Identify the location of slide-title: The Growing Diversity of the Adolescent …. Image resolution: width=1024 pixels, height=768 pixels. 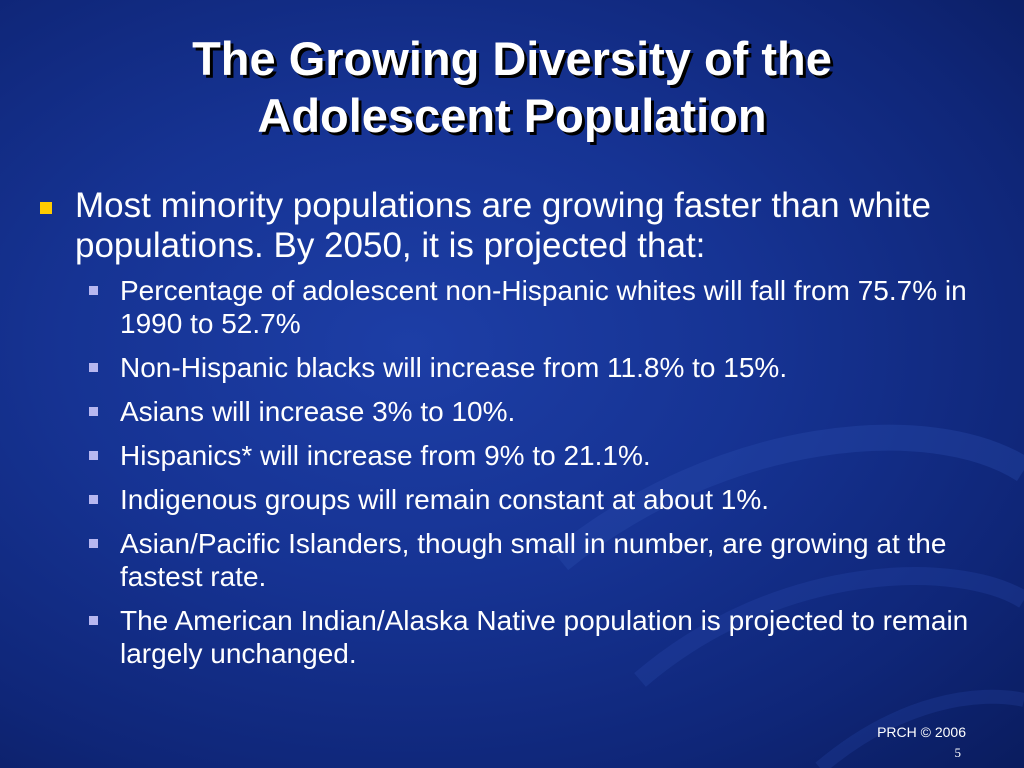
(512, 87).